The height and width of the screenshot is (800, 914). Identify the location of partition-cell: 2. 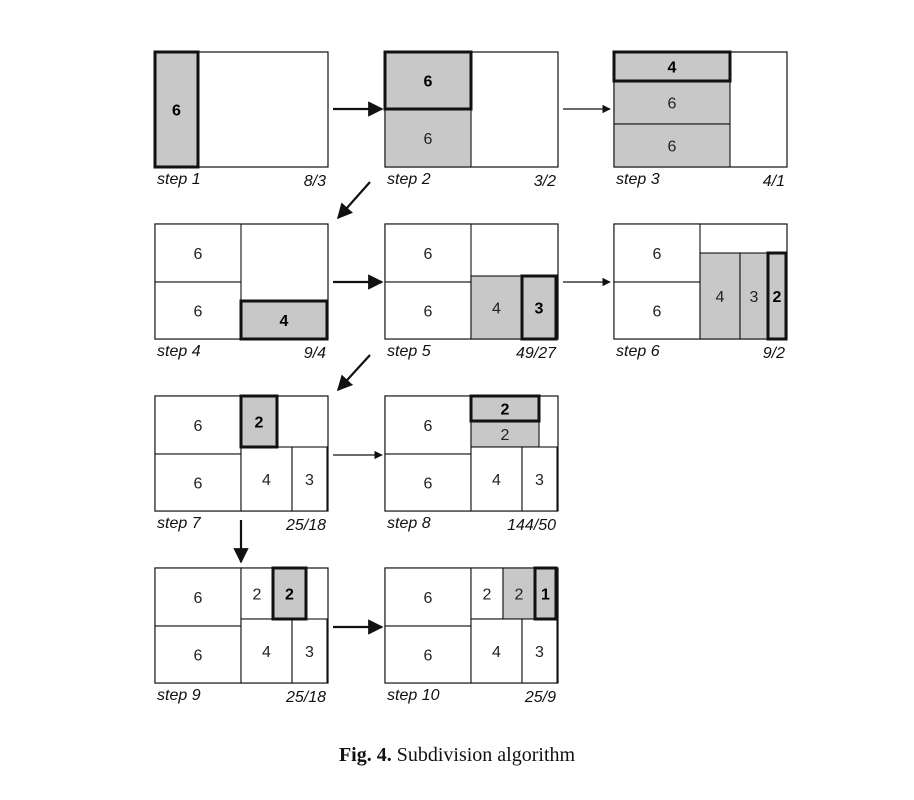
(519, 593).